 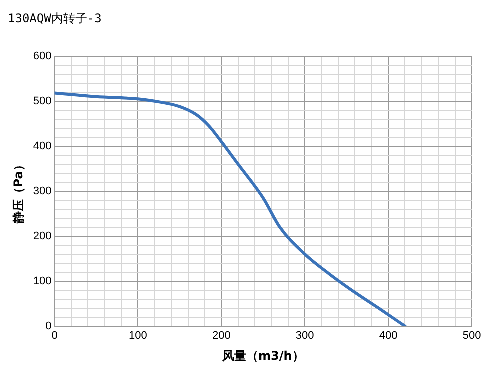 What do you see at coordinates (18, 192) in the screenshot?
I see `y-axis-title: 静压（Pa）` at bounding box center [18, 192].